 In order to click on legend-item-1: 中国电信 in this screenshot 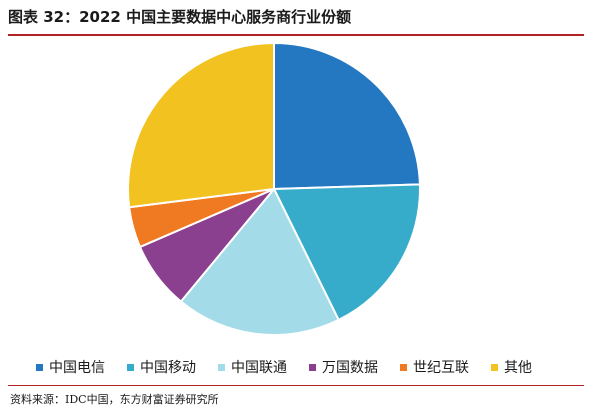, I will do `click(70, 367)`.